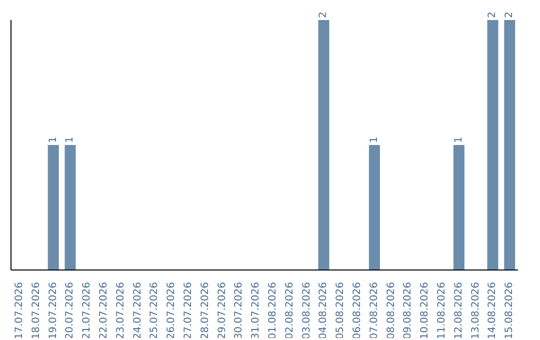 This screenshot has width=540, height=340. I want to click on x-tick-label: 14.08.2026, so click(492, 311).